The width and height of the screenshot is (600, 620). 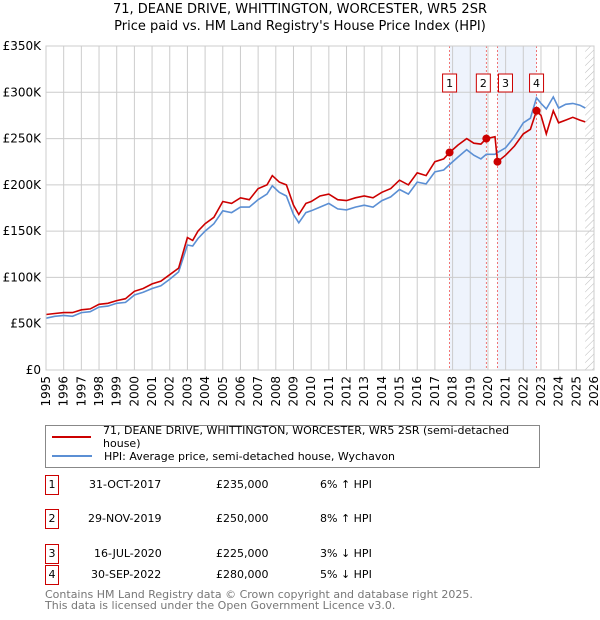 What do you see at coordinates (125, 484) in the screenshot?
I see `sale-date: 31-OCT-2017` at bounding box center [125, 484].